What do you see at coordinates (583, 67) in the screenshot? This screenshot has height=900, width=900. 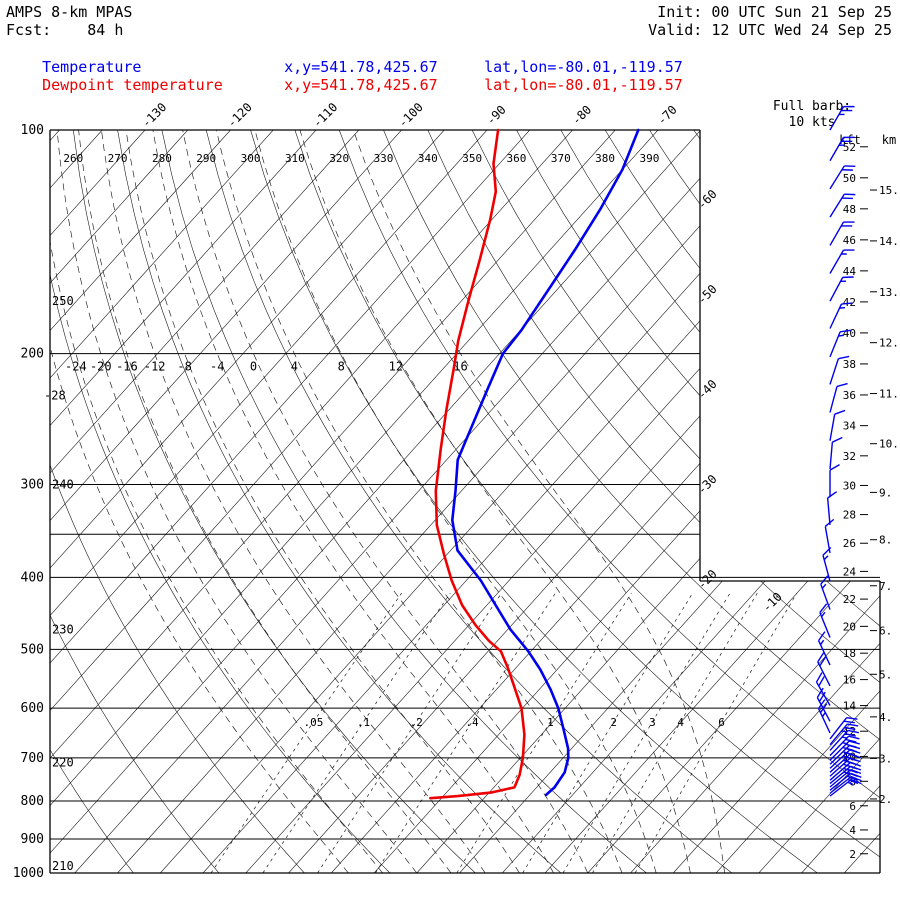 I see `temperature-legend-latlon: lat,lon=-80.01,-119.57` at bounding box center [583, 67].